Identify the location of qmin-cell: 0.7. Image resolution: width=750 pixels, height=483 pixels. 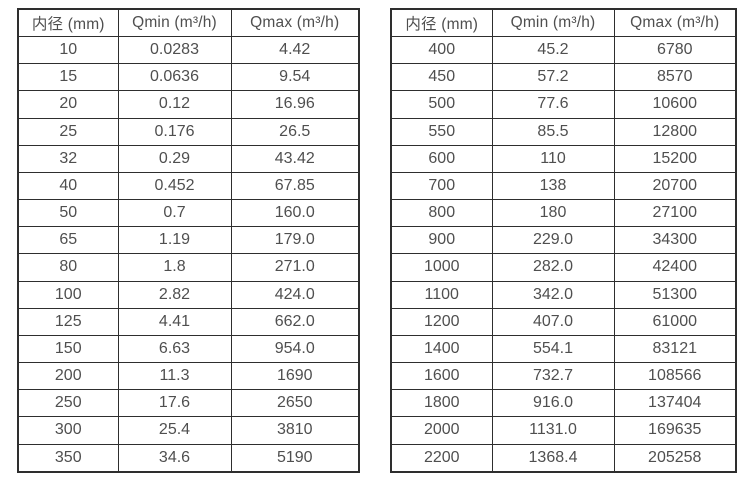
(174, 213).